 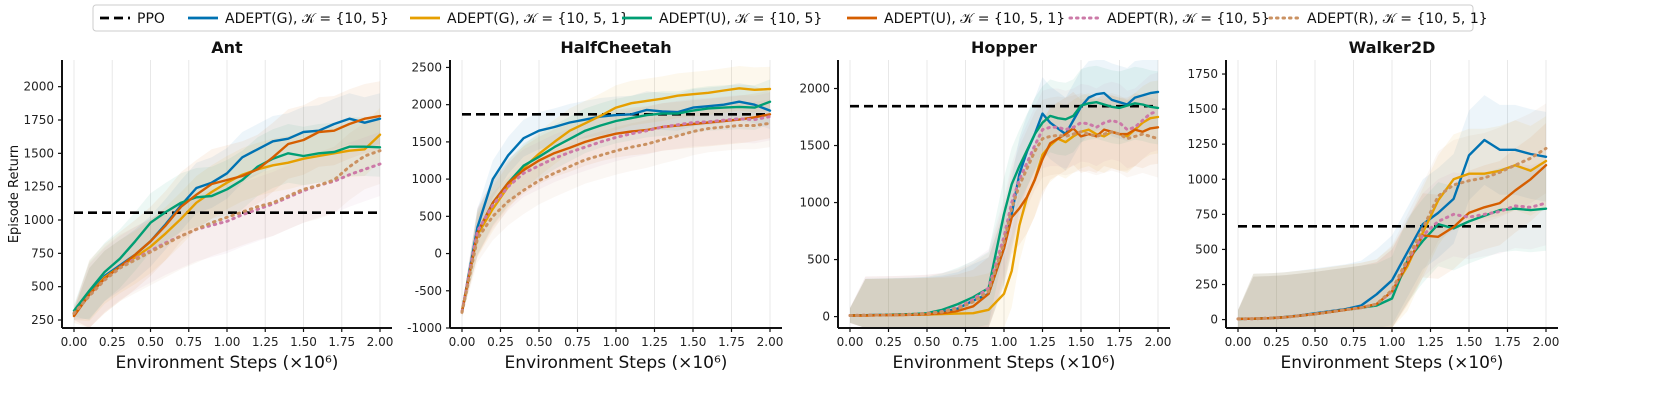 What do you see at coordinates (227, 47) in the screenshot?
I see `panel-title: Ant` at bounding box center [227, 47].